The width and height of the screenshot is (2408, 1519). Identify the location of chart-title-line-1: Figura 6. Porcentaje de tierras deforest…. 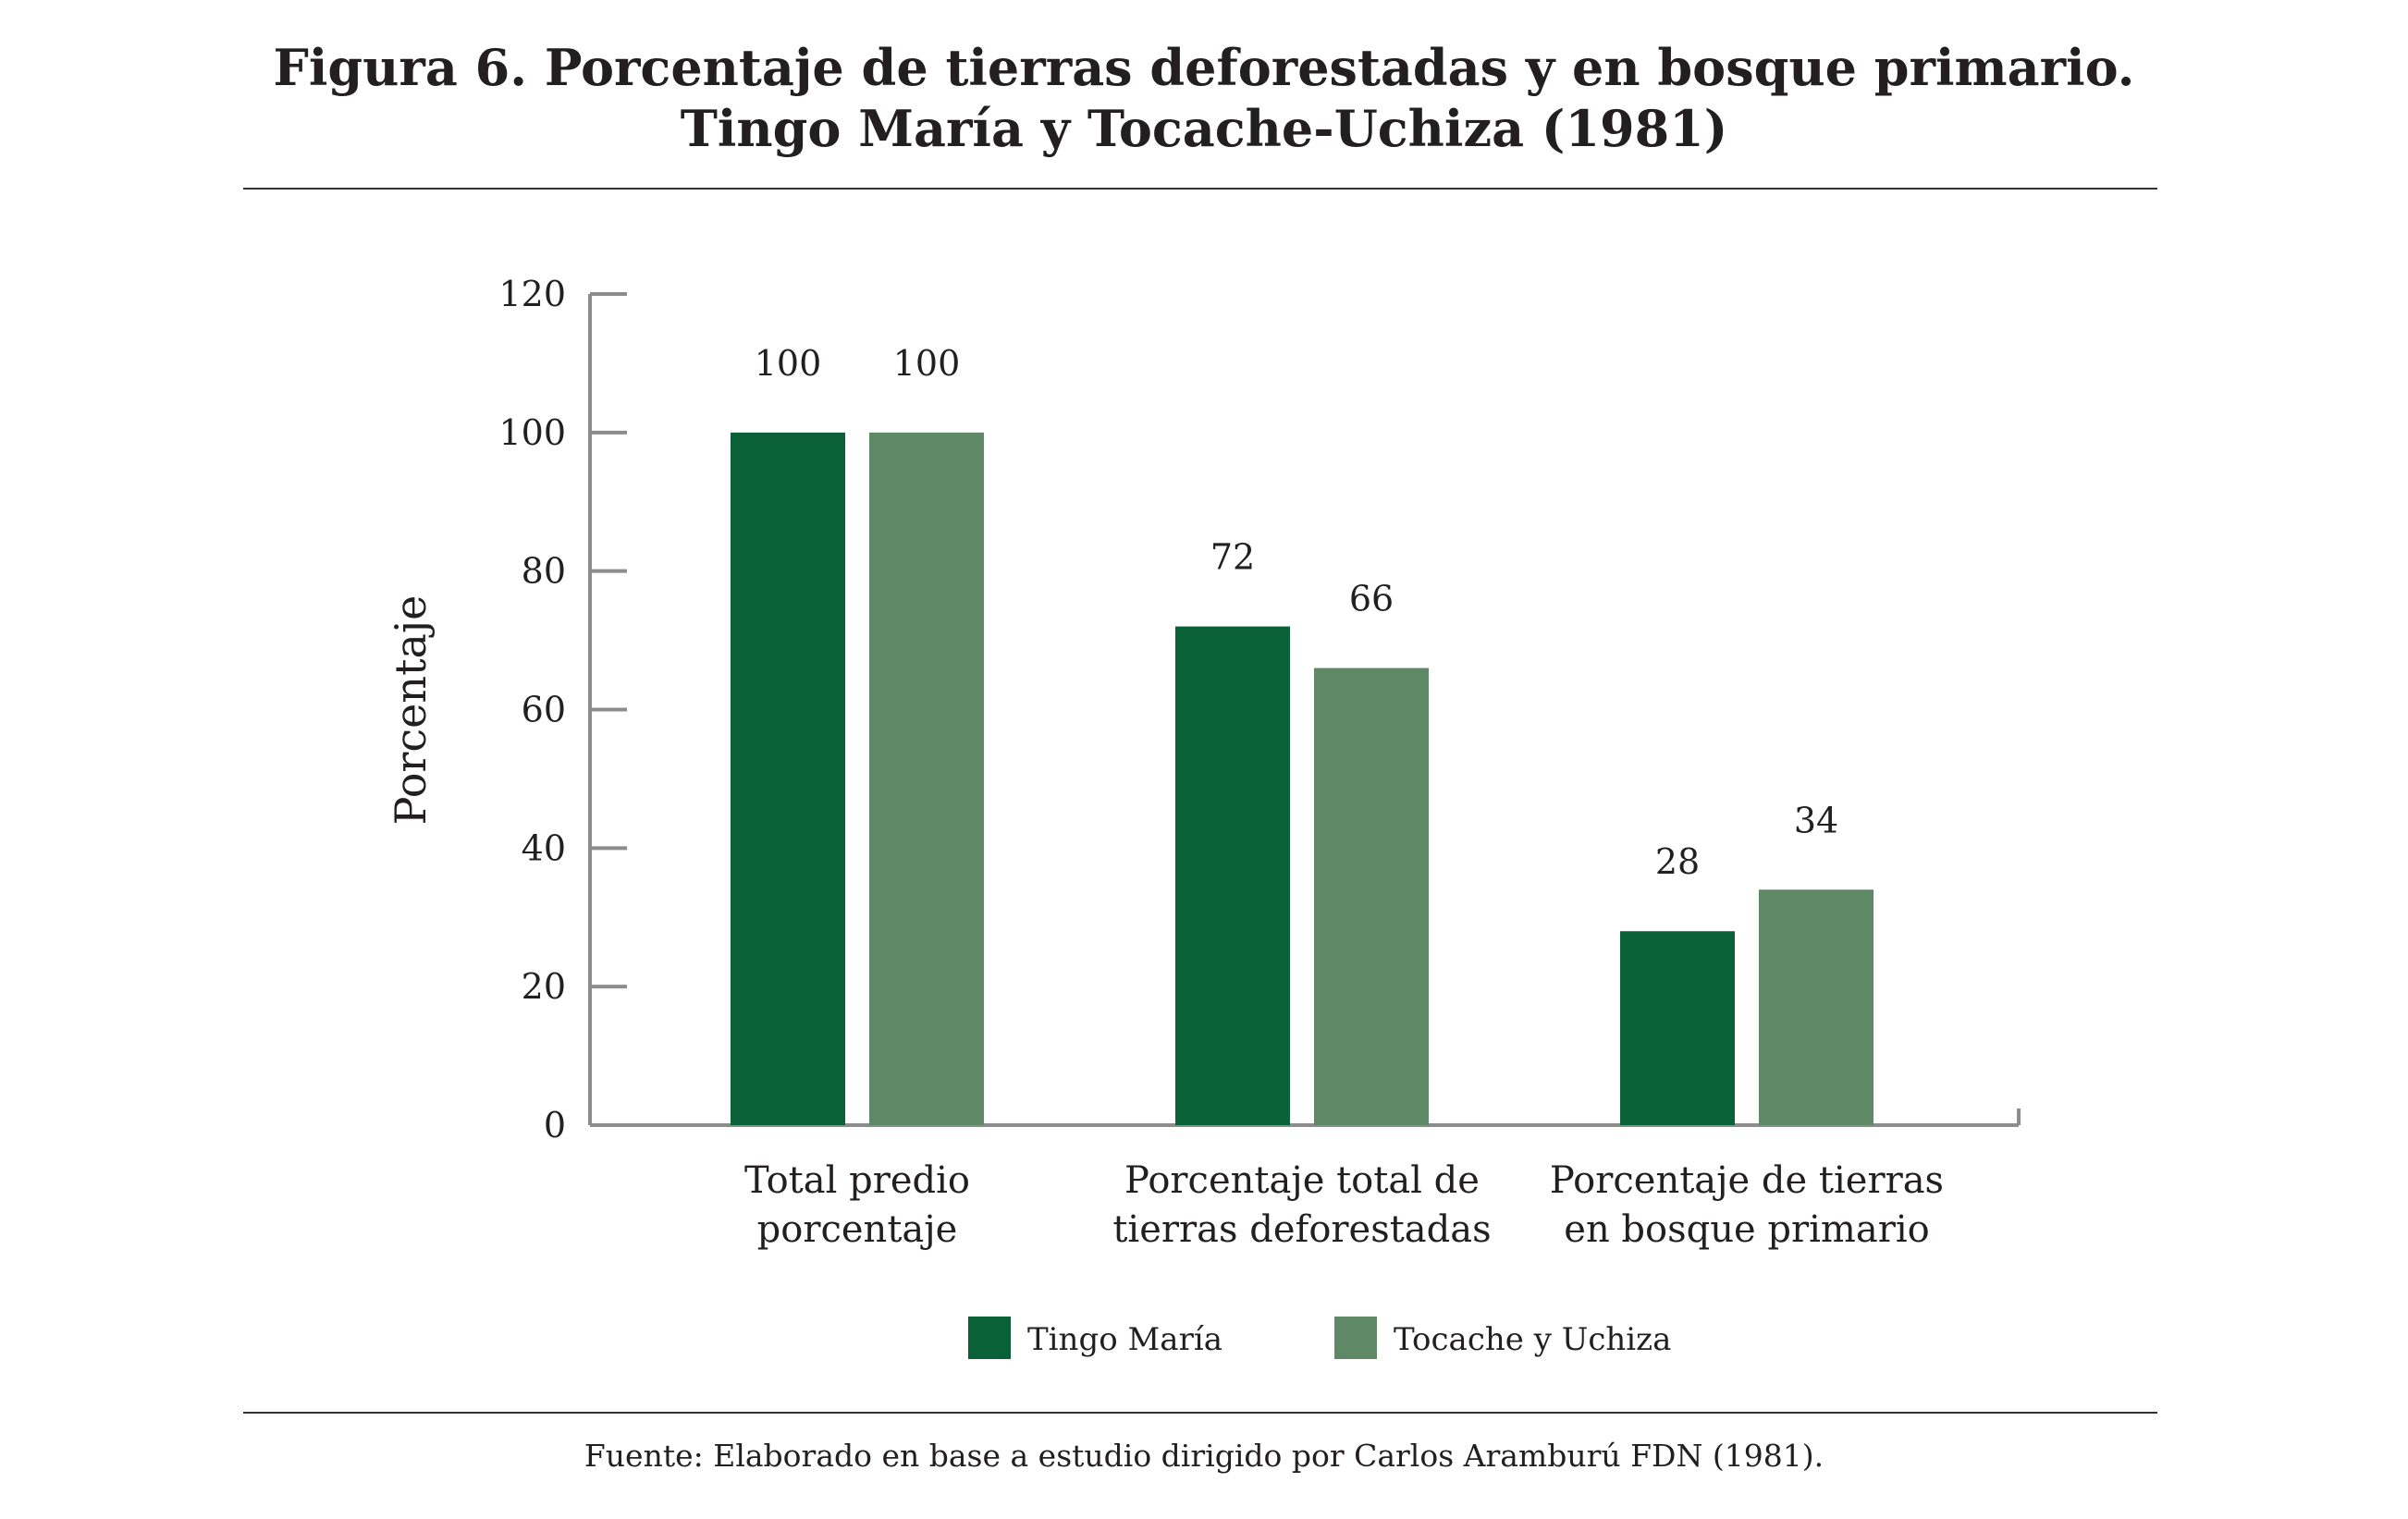
(1204, 68).